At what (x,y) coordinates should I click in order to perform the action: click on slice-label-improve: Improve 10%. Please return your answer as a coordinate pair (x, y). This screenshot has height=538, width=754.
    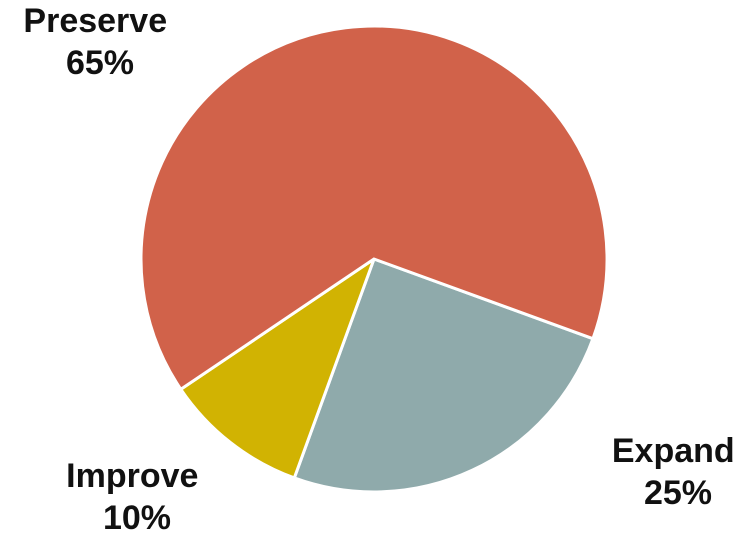
    Looking at the image, I should click on (137, 497).